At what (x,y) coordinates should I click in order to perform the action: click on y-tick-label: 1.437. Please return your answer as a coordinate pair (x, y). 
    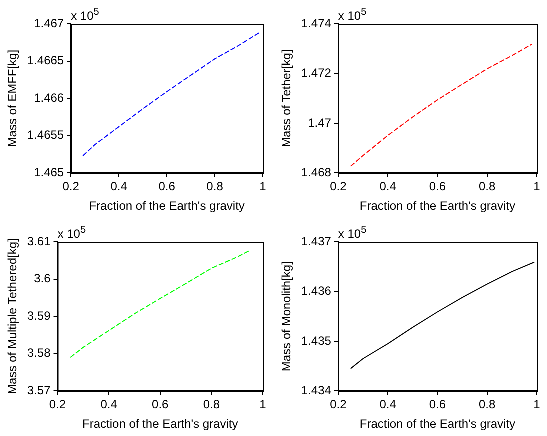
    Looking at the image, I should click on (316, 241).